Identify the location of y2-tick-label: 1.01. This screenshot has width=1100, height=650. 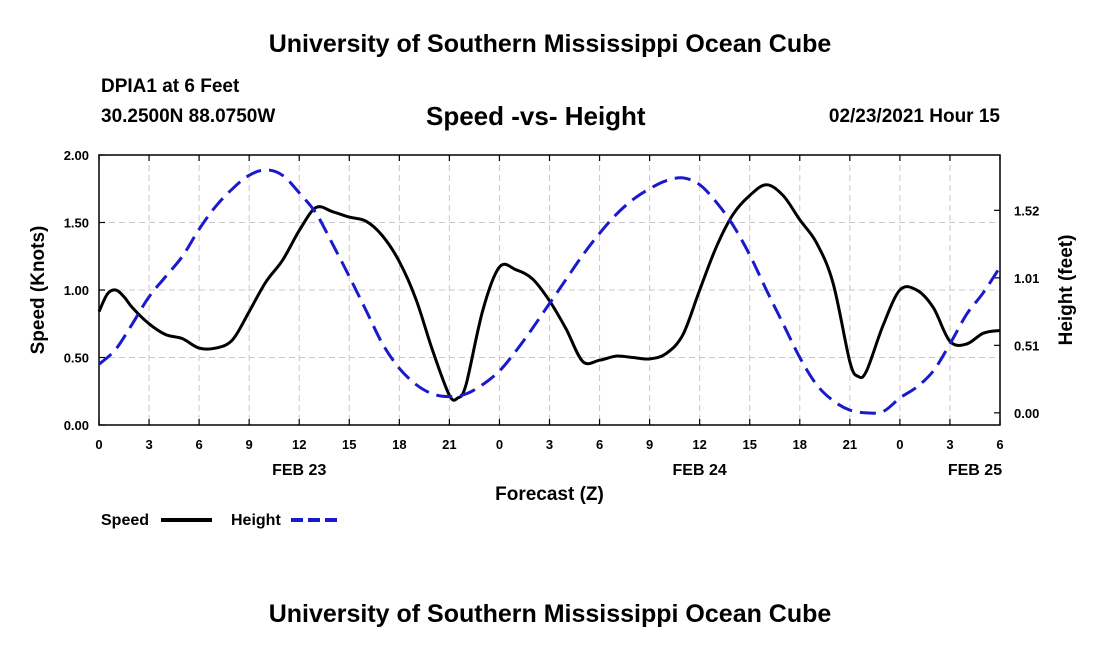
(1026, 278).